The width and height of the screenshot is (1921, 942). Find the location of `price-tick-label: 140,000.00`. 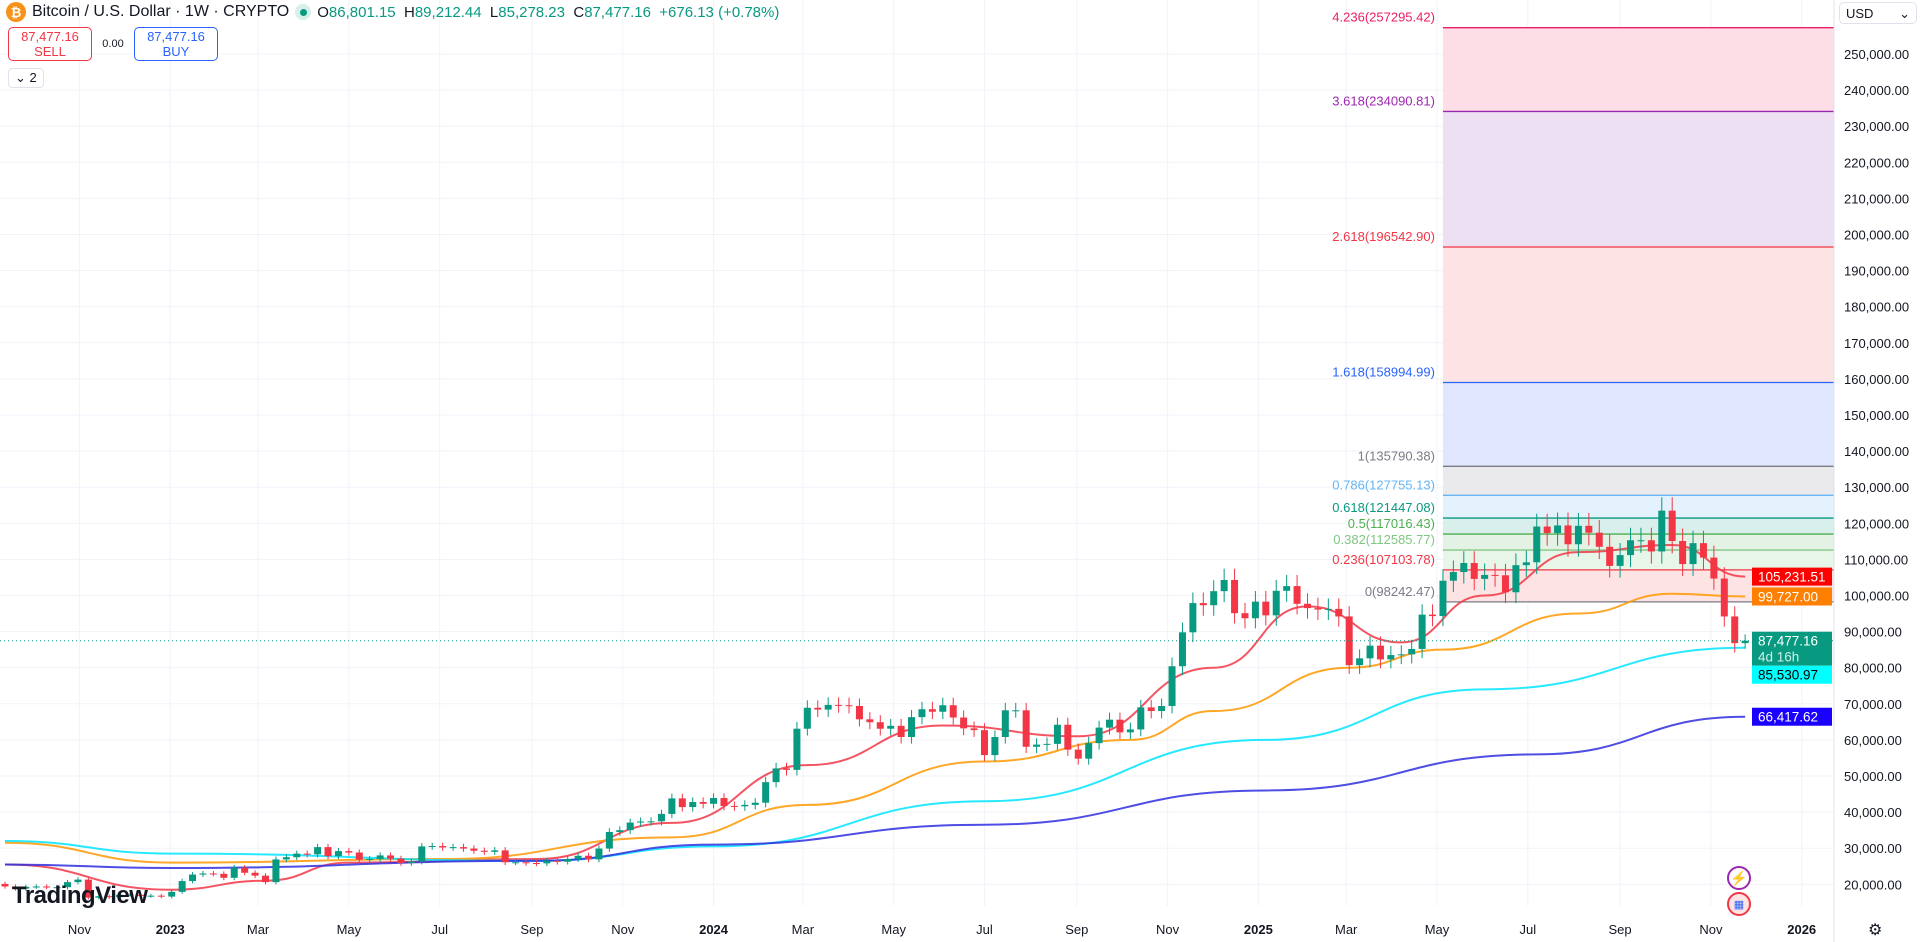

price-tick-label: 140,000.00 is located at coordinates (1876, 451).